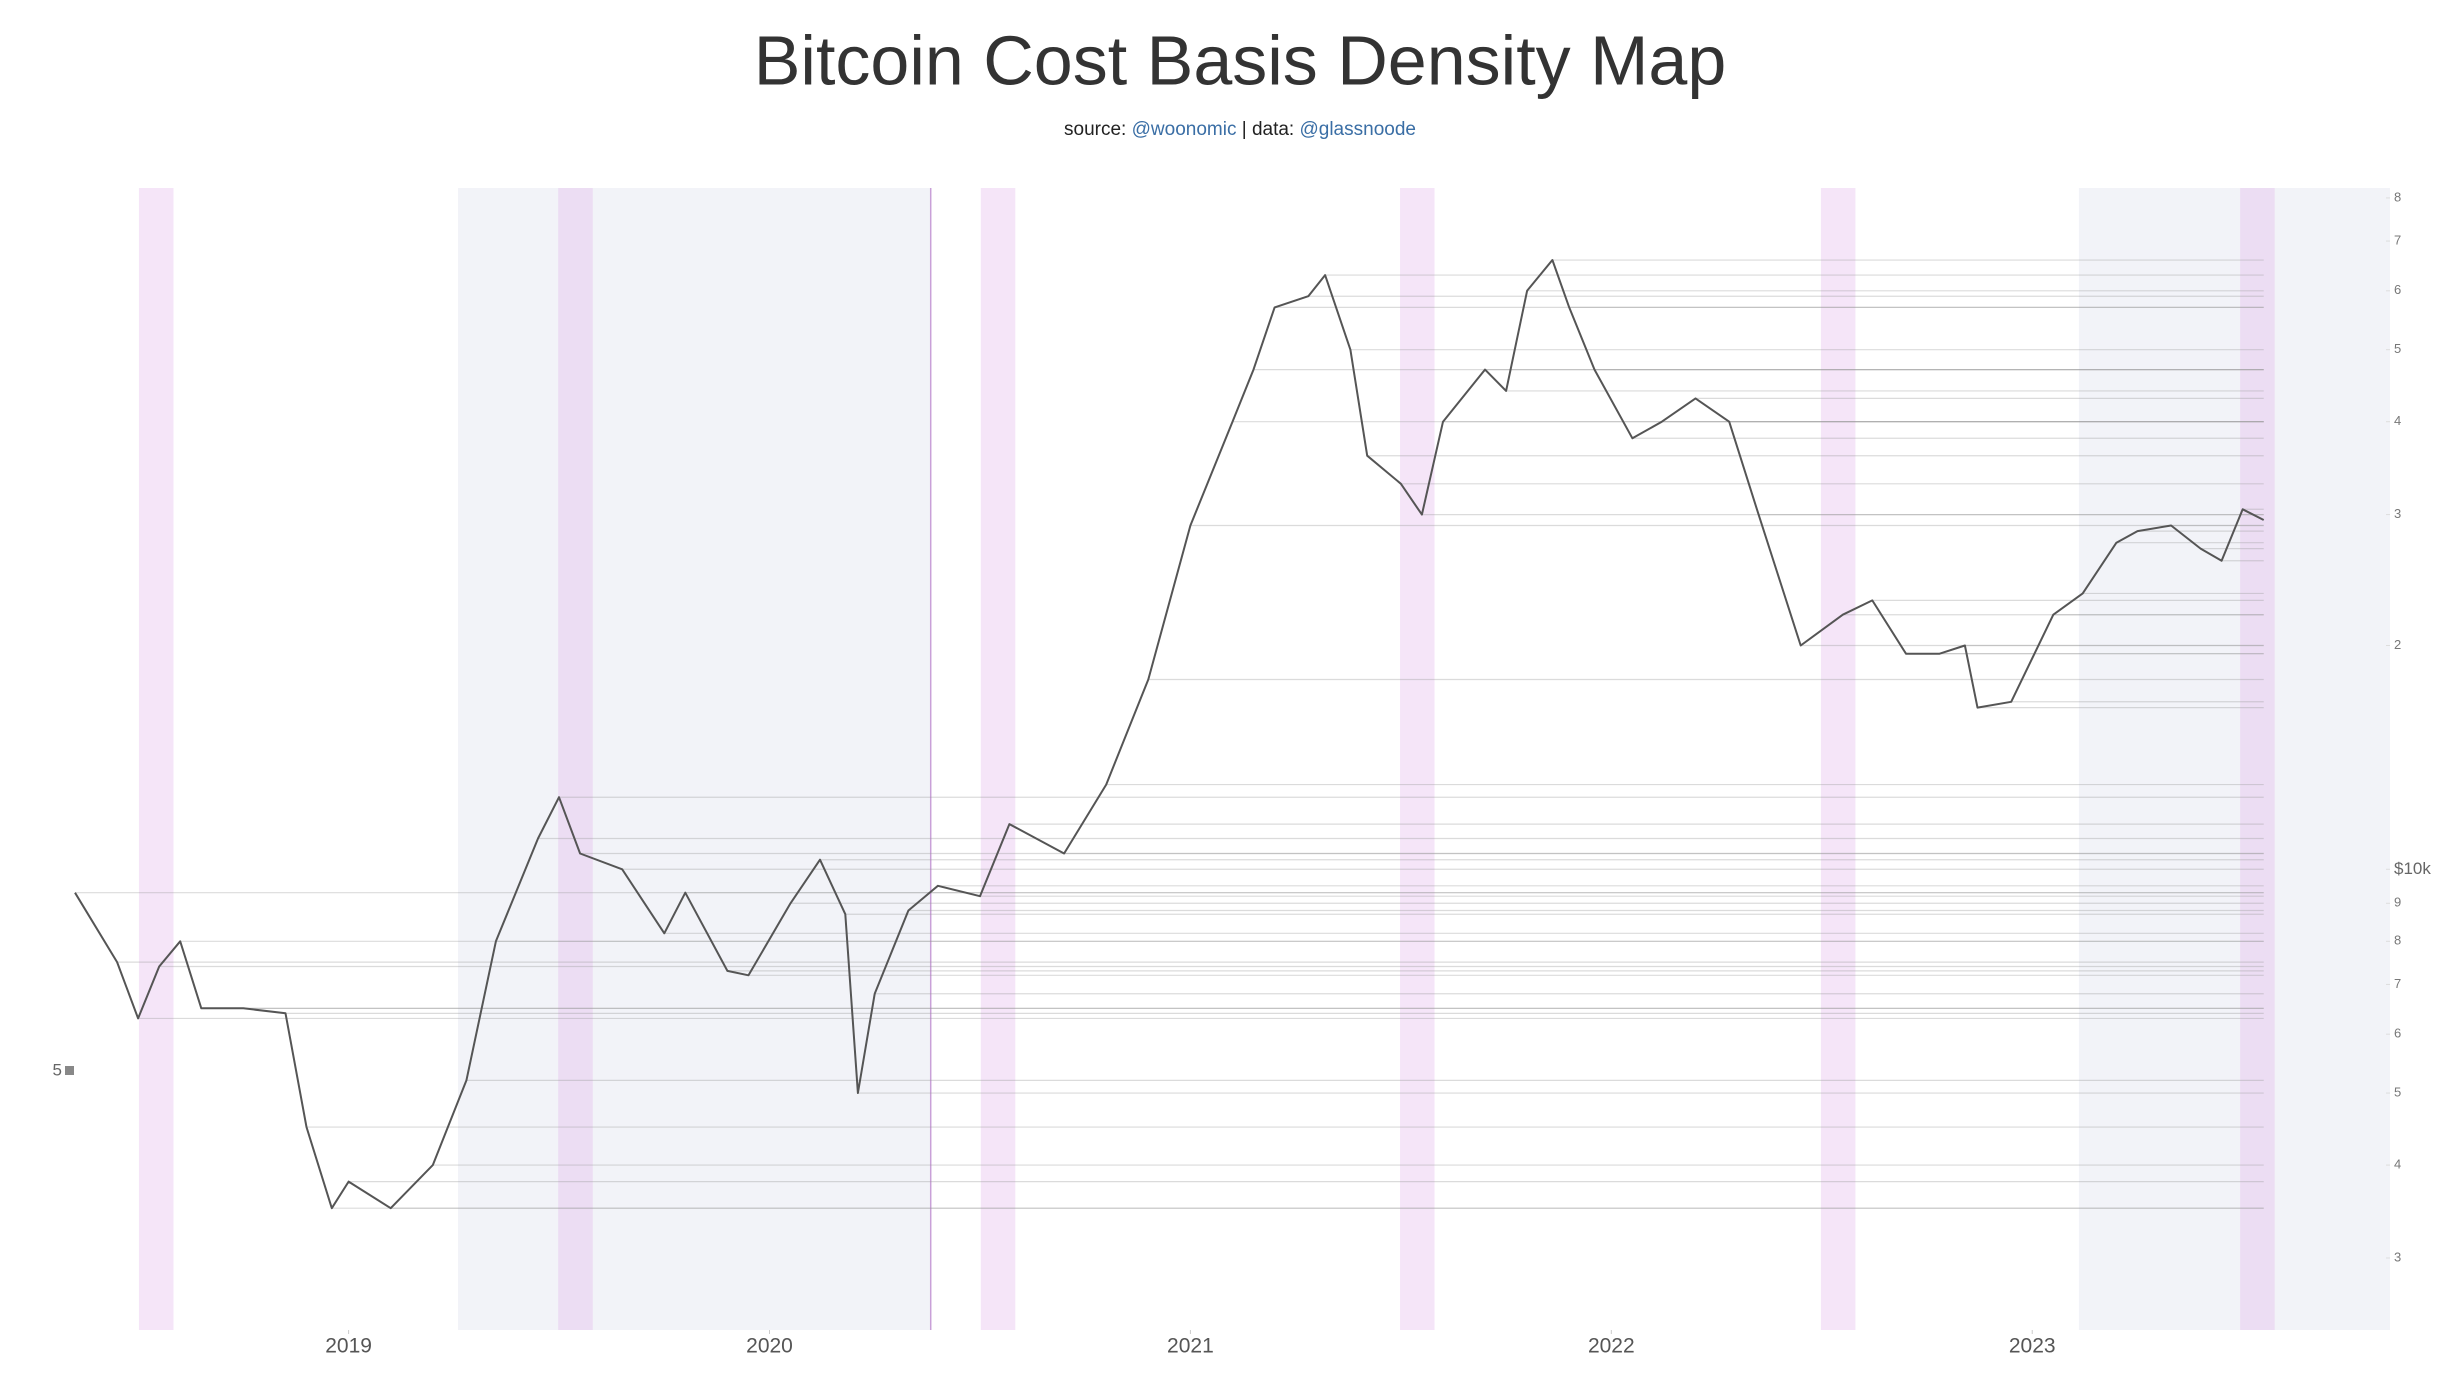  Describe the element at coordinates (1098, 129) in the screenshot. I see `subtitle-text: source:` at that location.